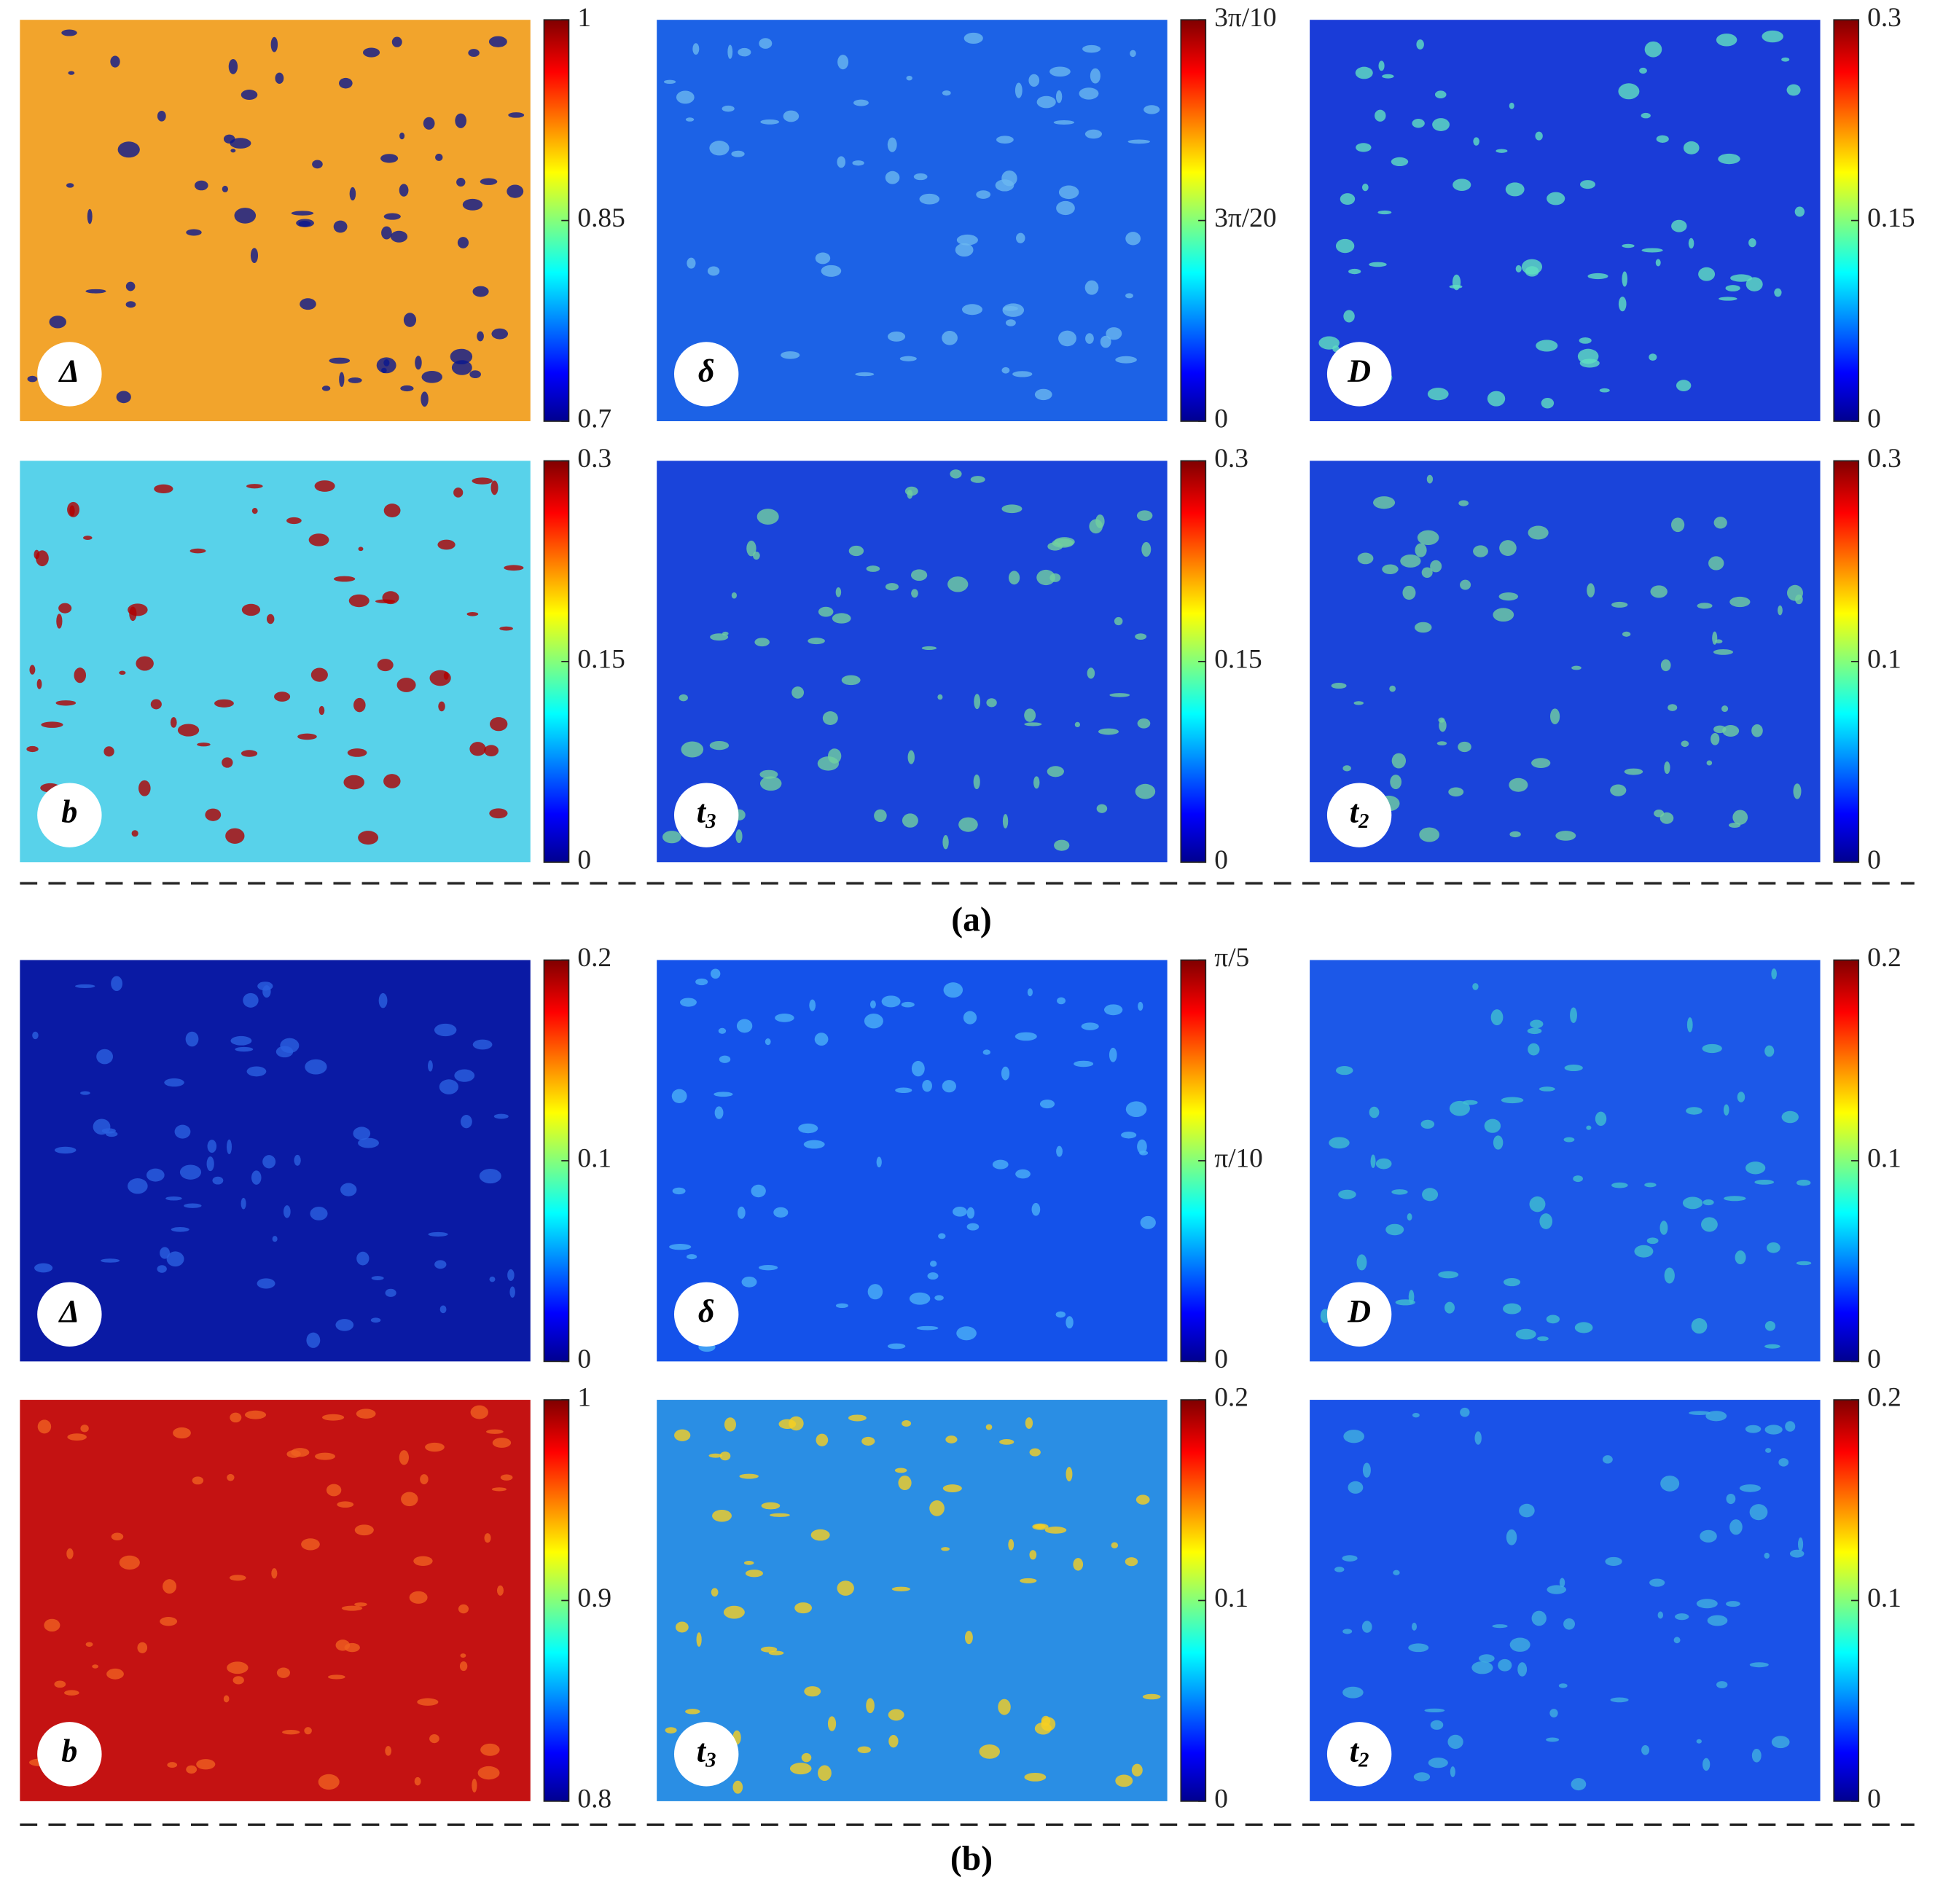  What do you see at coordinates (1359, 371) in the screenshot?
I see `panel-symbol: D` at bounding box center [1359, 371].